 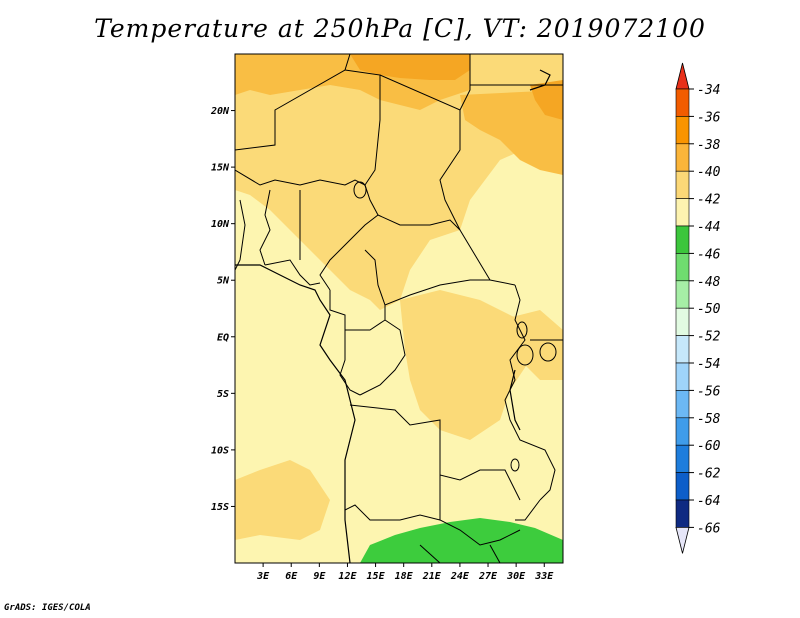 What do you see at coordinates (222, 309) in the screenshot?
I see `lat-axis: 20N 15N 10N 5N EQ 5S 10S 15S` at bounding box center [222, 309].